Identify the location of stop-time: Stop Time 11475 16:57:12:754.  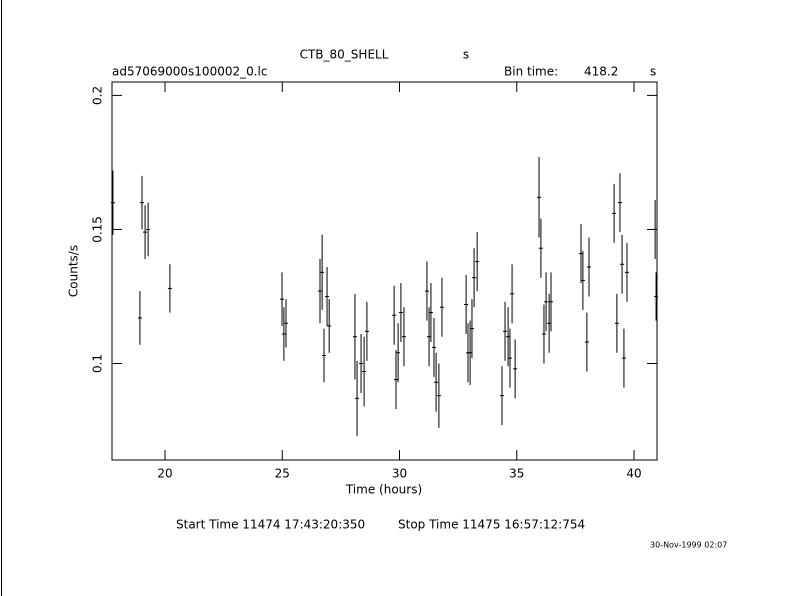
(491, 525).